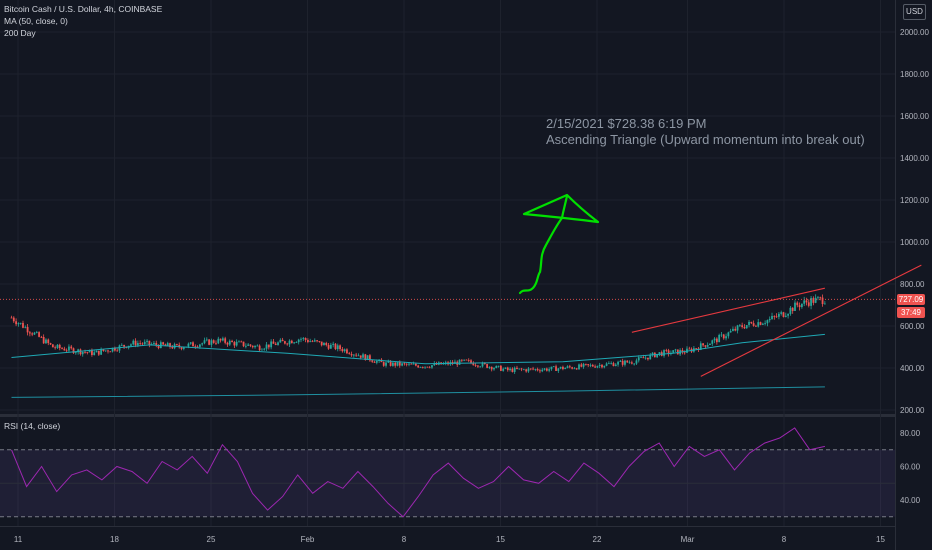 This screenshot has height=550, width=932. I want to click on time-tick-label: 11, so click(18, 539).